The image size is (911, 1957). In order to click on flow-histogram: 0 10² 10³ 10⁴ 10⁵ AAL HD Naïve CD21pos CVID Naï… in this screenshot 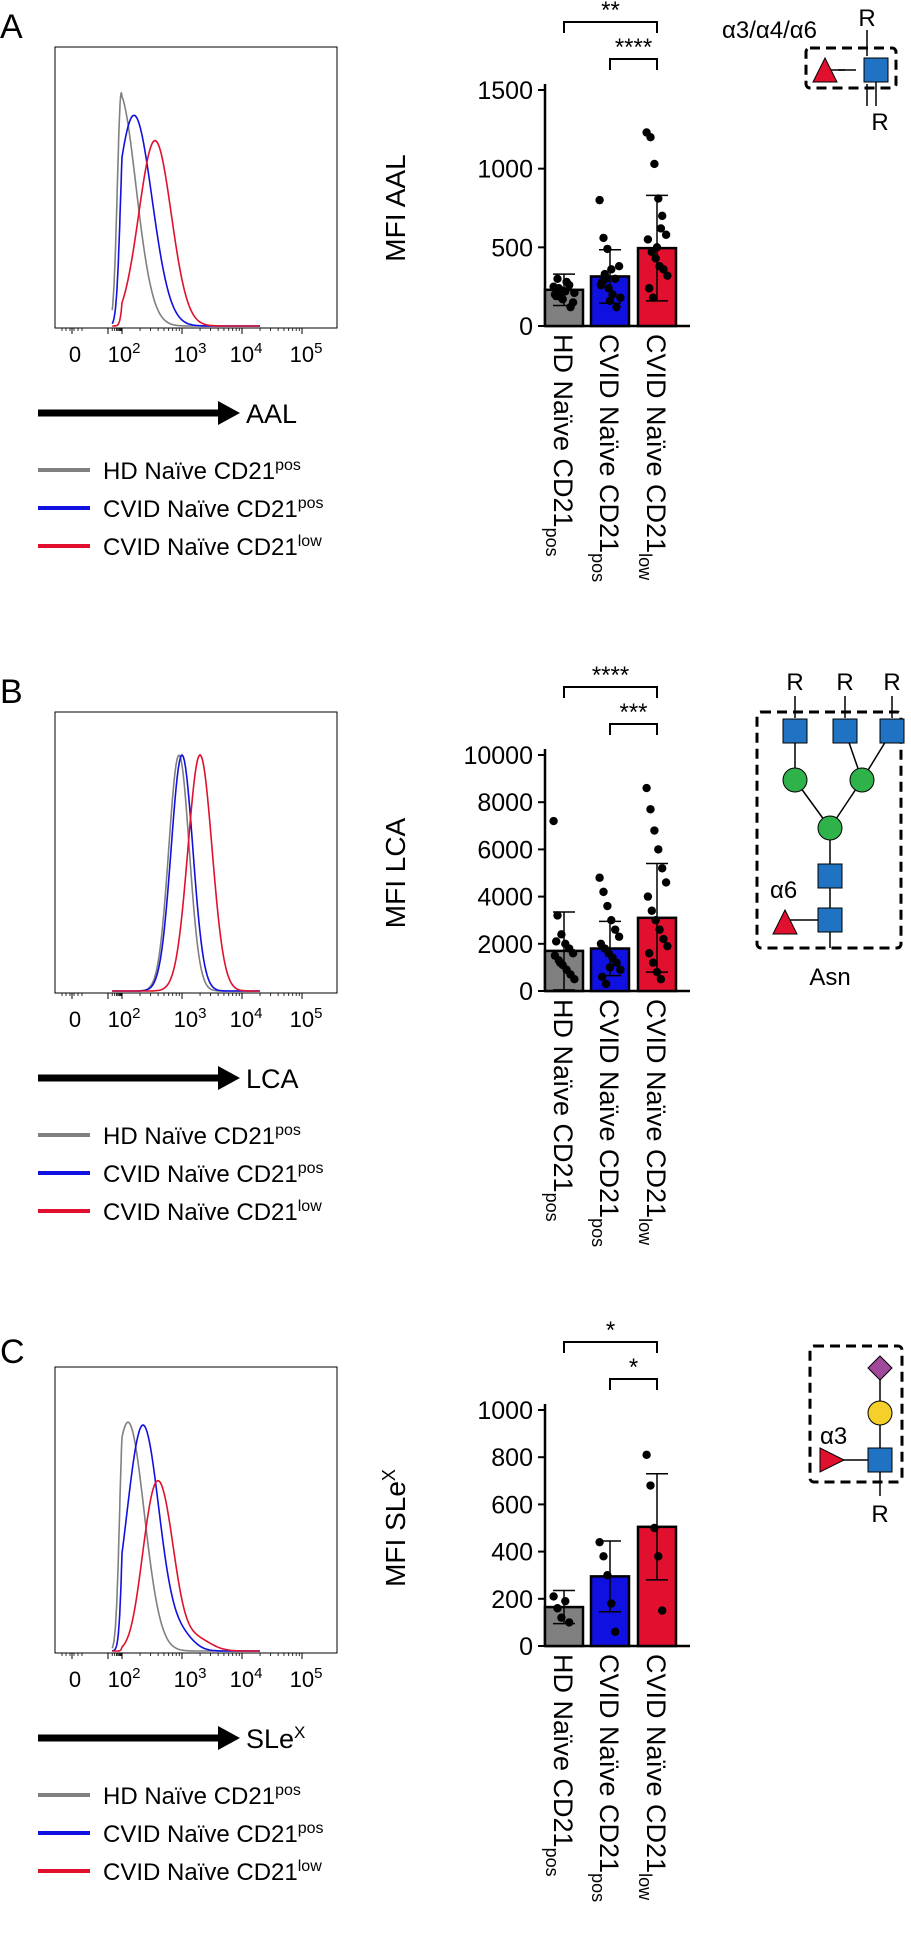, I will do `click(188, 303)`.